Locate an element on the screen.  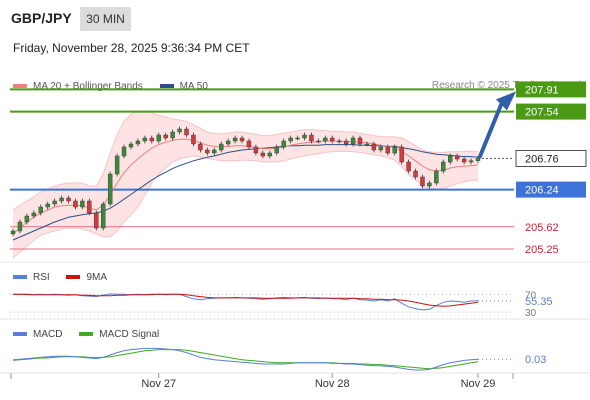
rsi-legend: RSI 9MA is located at coordinates (67, 277).